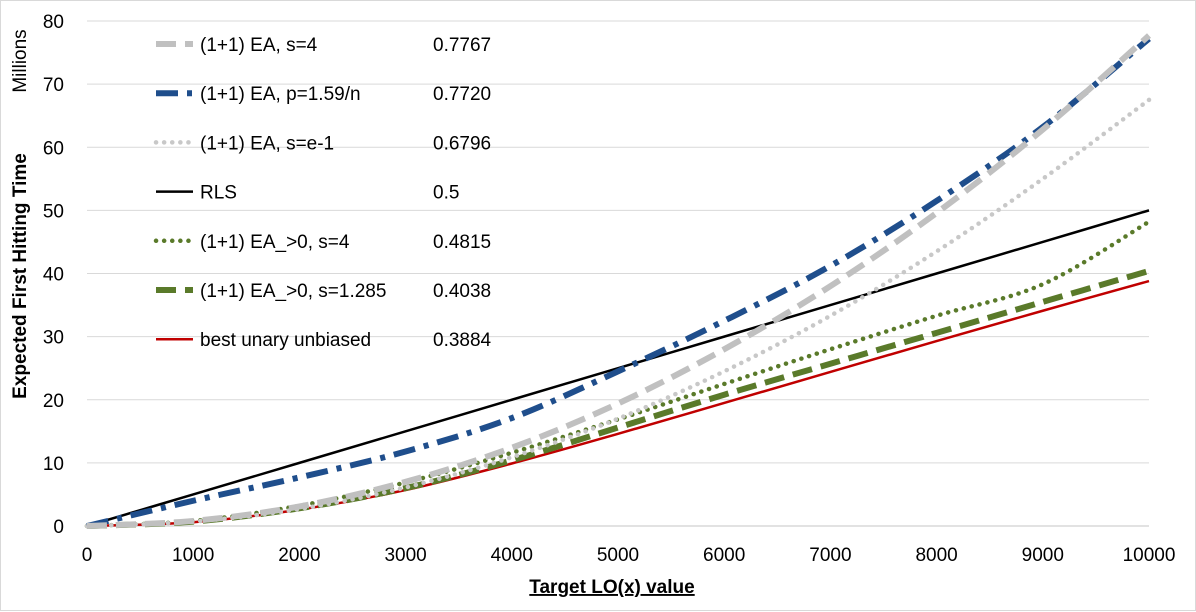  I want to click on y-axis-units-label: Millions, so click(20, 60).